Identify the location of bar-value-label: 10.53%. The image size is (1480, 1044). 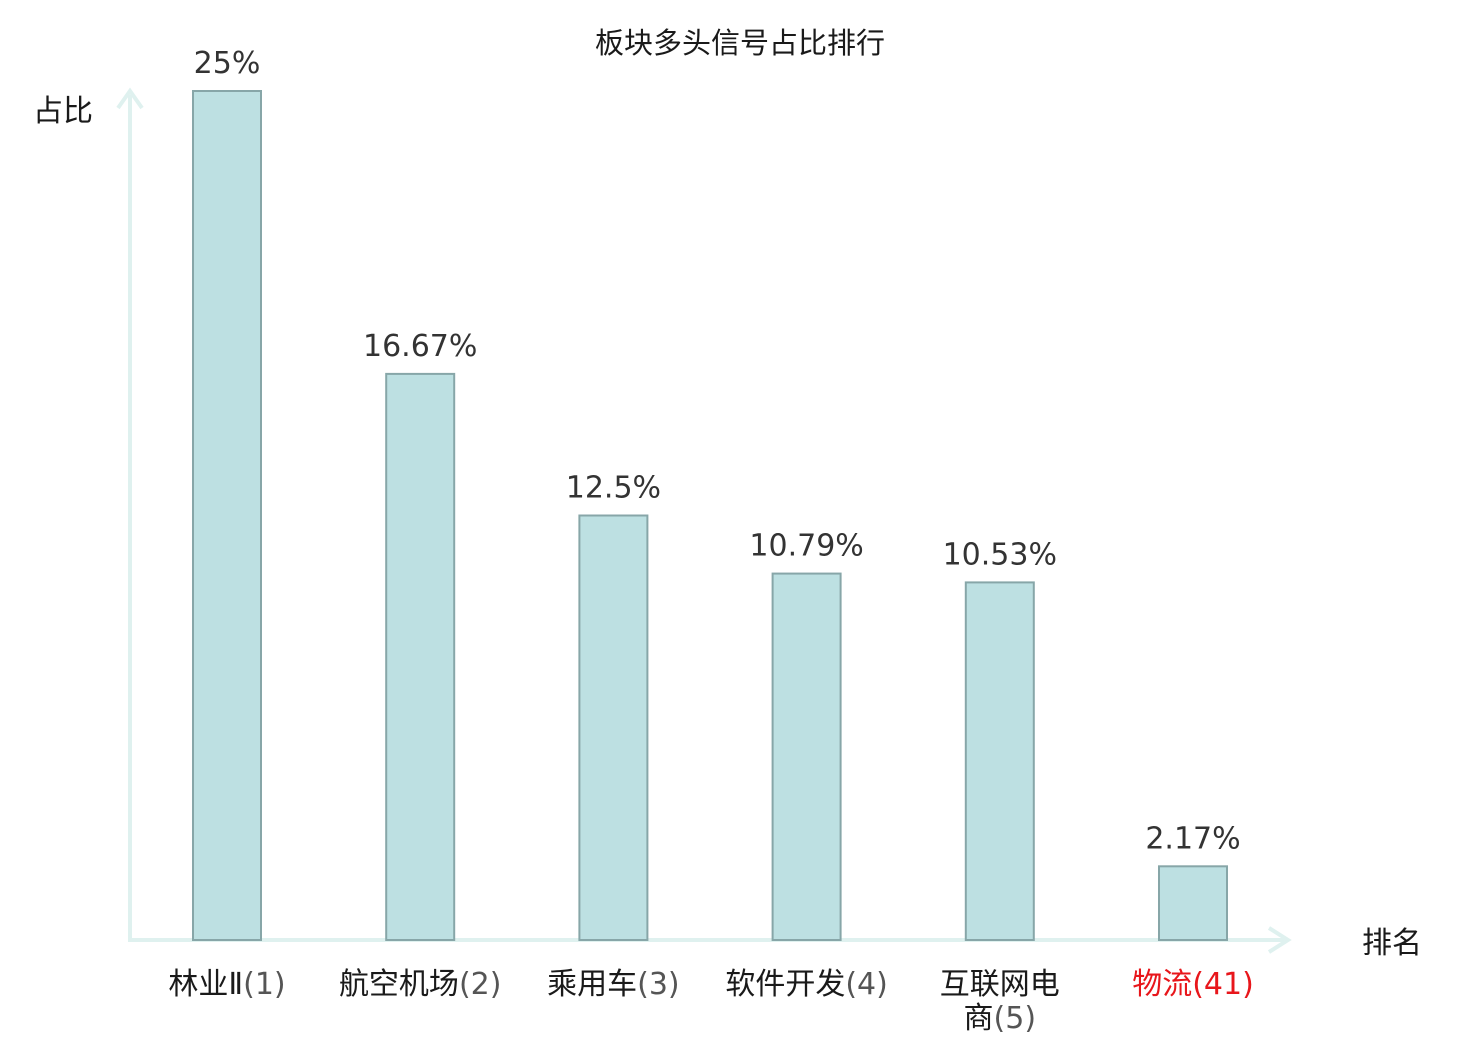
(1000, 554).